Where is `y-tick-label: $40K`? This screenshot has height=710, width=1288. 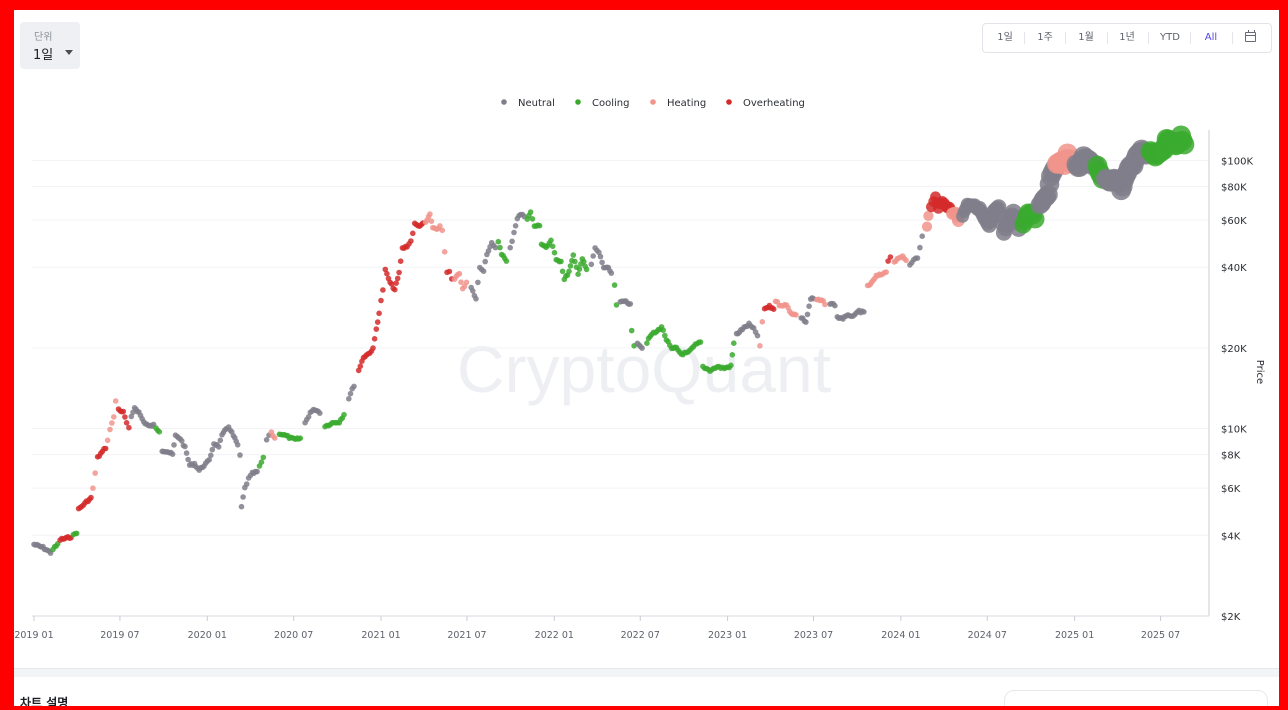 y-tick-label: $40K is located at coordinates (1234, 268).